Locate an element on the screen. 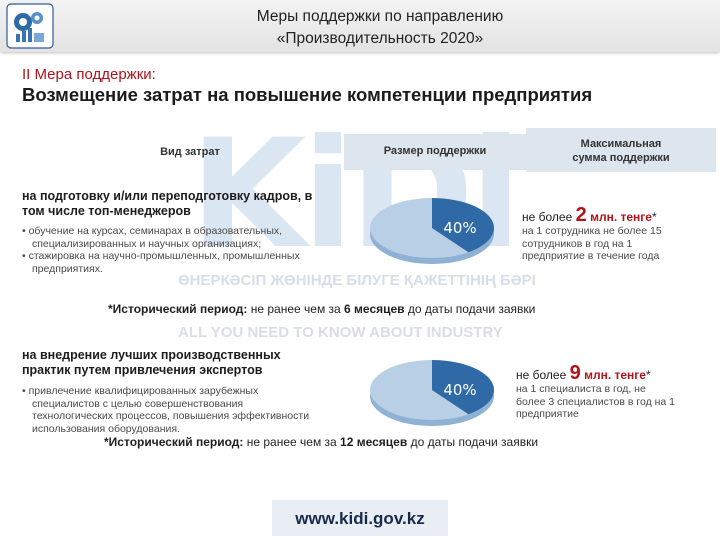  footer-url-bg is located at coordinates (360, 518).